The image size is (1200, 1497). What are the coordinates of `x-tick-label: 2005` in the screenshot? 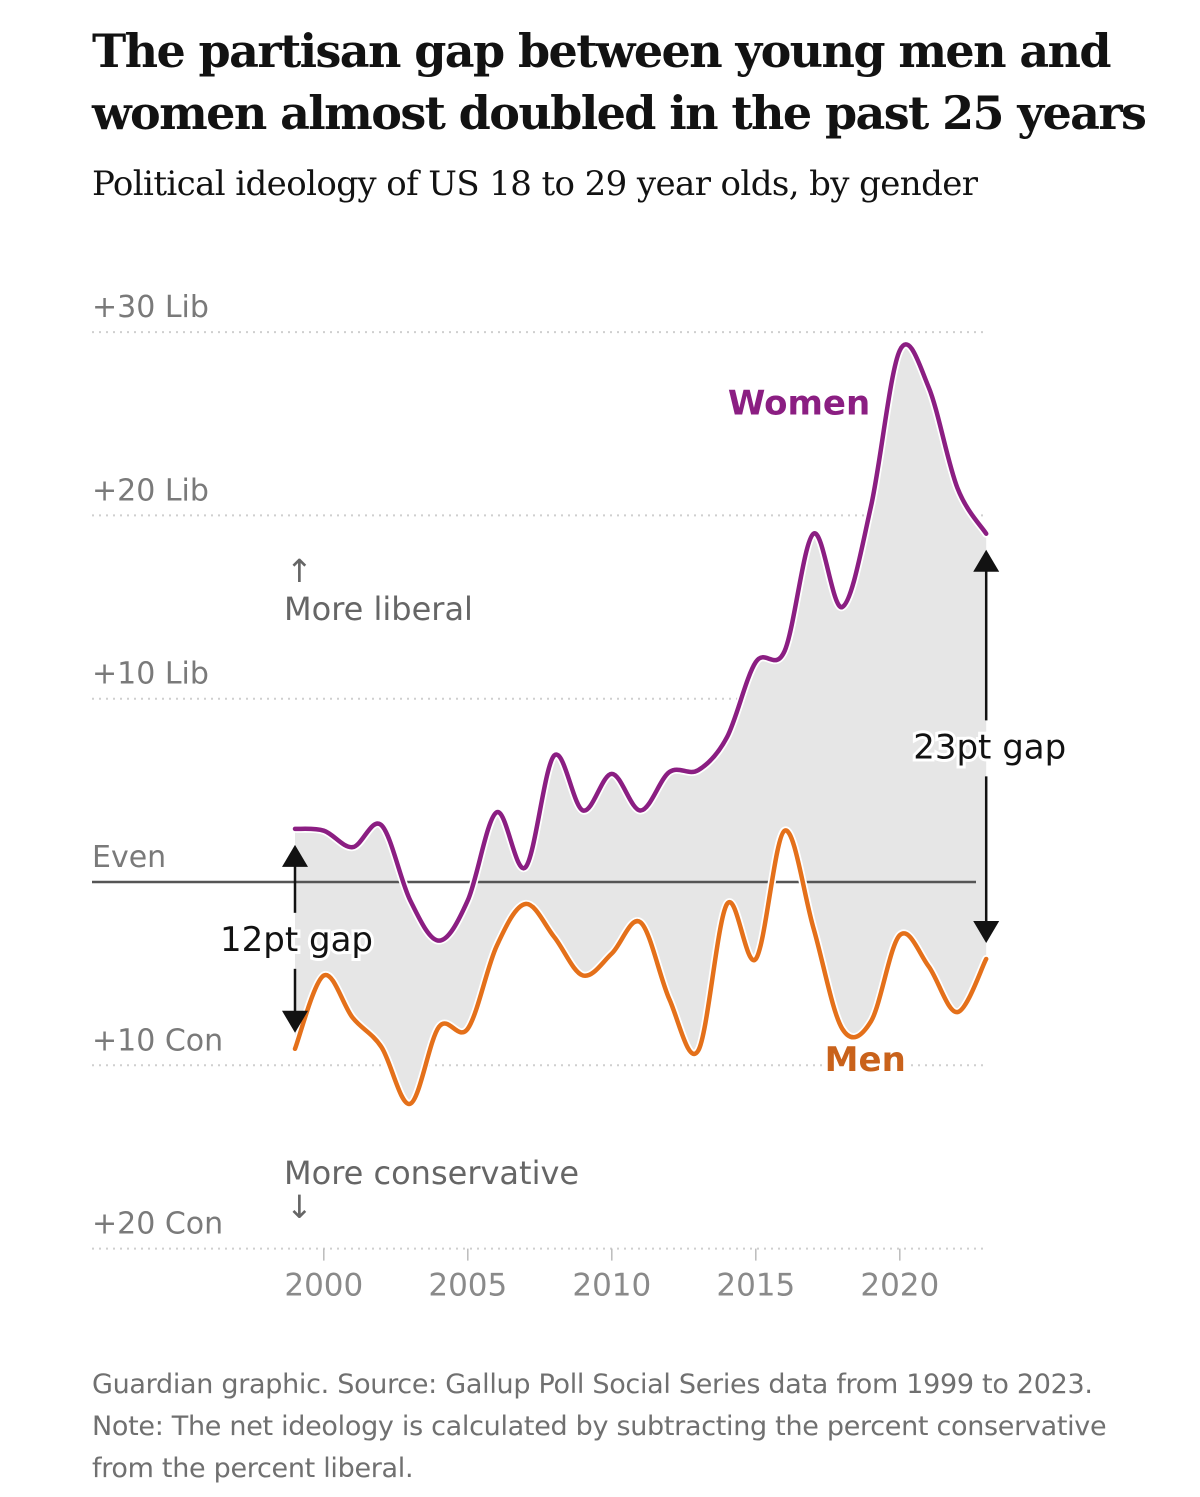 It's located at (467, 1286).